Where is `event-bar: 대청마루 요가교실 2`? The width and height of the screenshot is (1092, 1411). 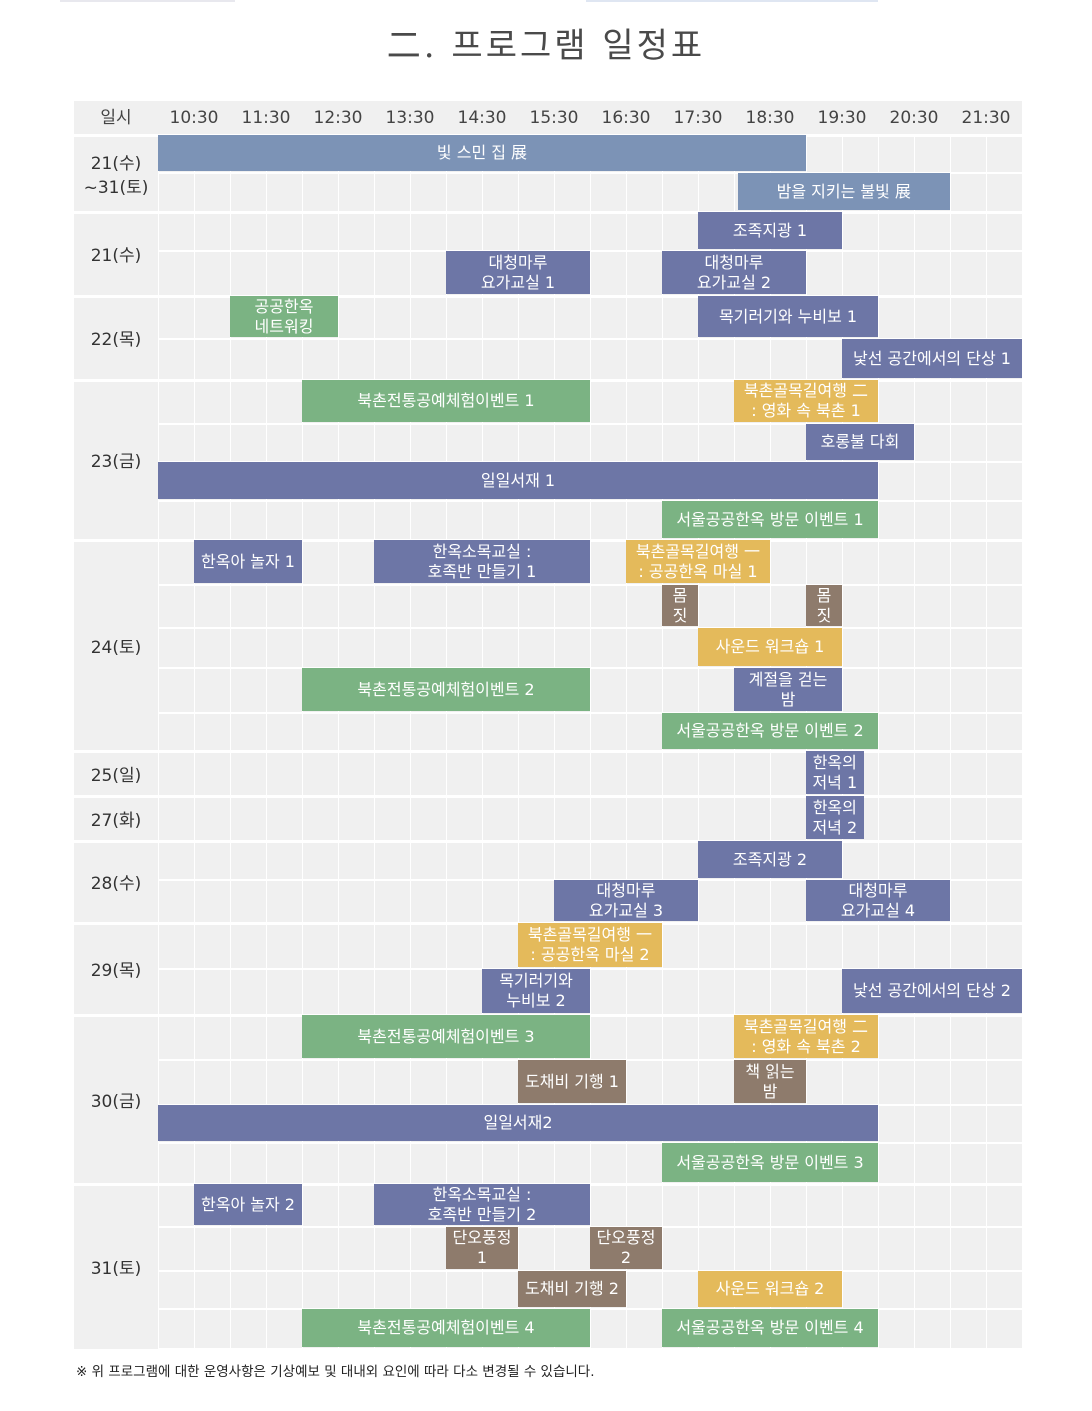
event-bar: 대청마루 요가교실 2 is located at coordinates (734, 272).